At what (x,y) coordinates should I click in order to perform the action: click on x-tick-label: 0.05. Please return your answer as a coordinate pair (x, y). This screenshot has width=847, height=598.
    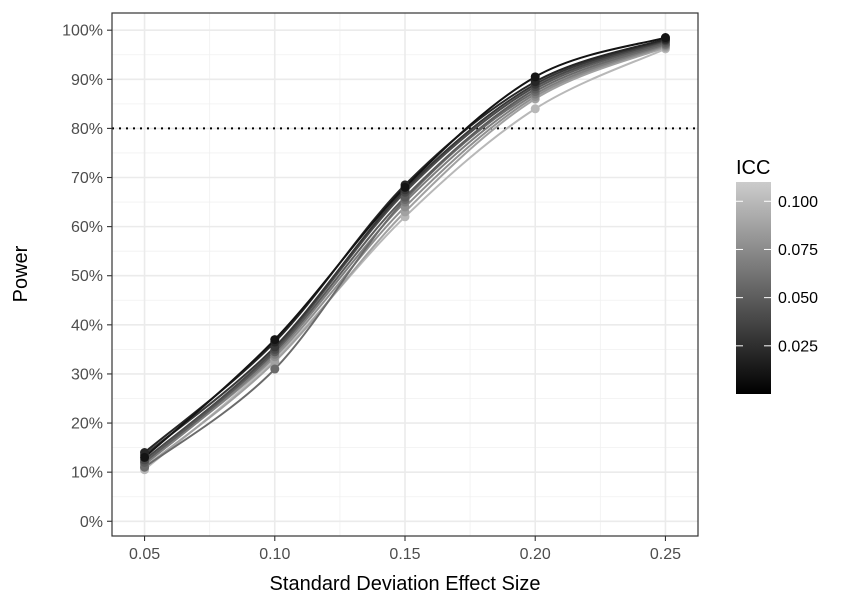
    Looking at the image, I should click on (144, 554).